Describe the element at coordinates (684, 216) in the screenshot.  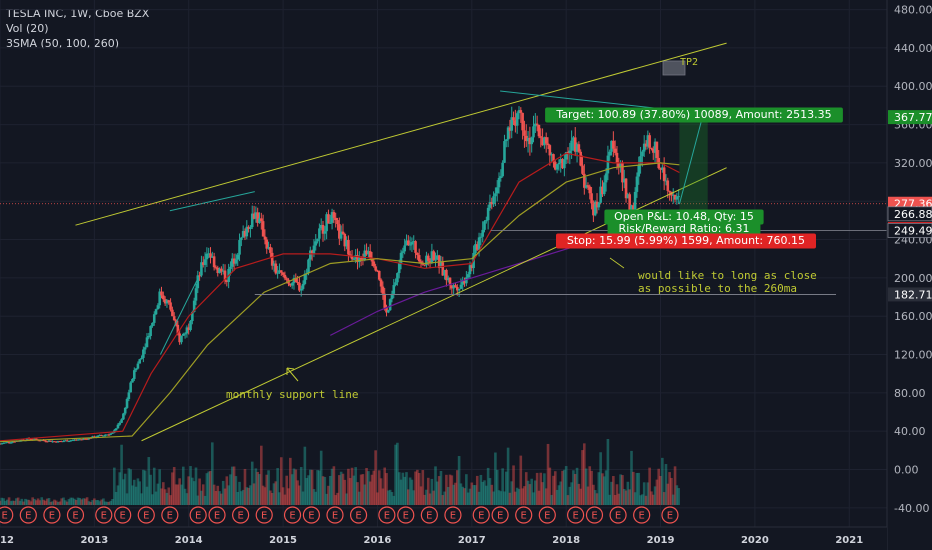
I see `open-pnl-label: Open P&L: 10.48, Qty: 15` at that location.